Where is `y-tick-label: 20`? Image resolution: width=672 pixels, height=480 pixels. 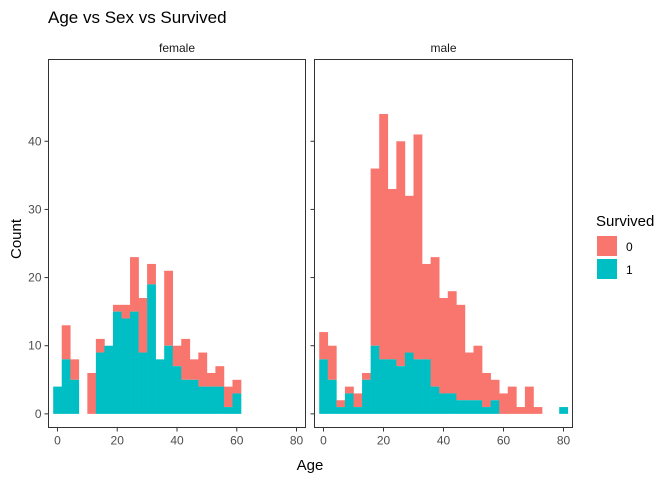
y-tick-label: 20 is located at coordinates (35, 278).